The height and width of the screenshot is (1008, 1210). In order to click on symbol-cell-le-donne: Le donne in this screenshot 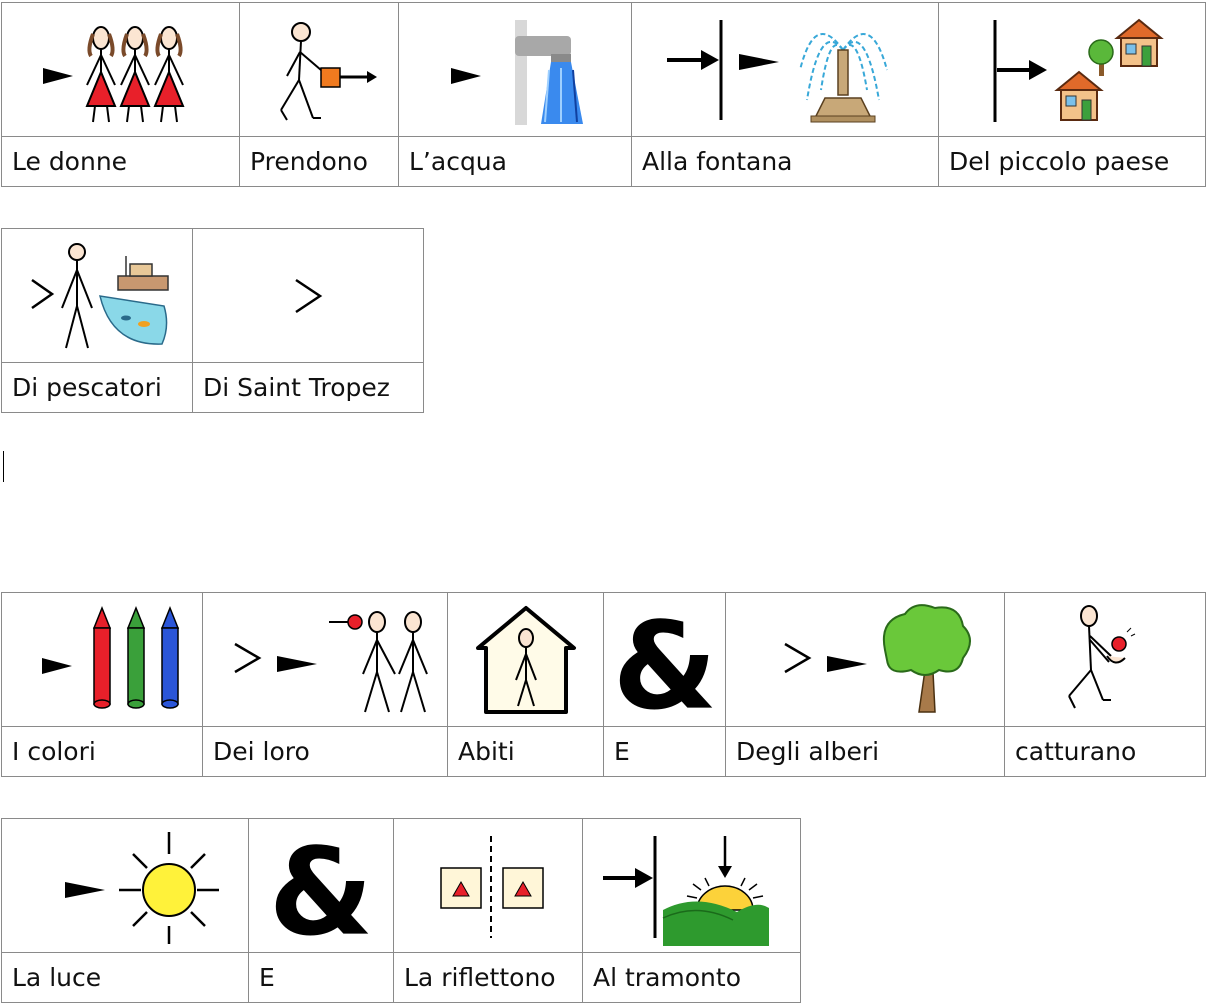, I will do `click(121, 95)`.